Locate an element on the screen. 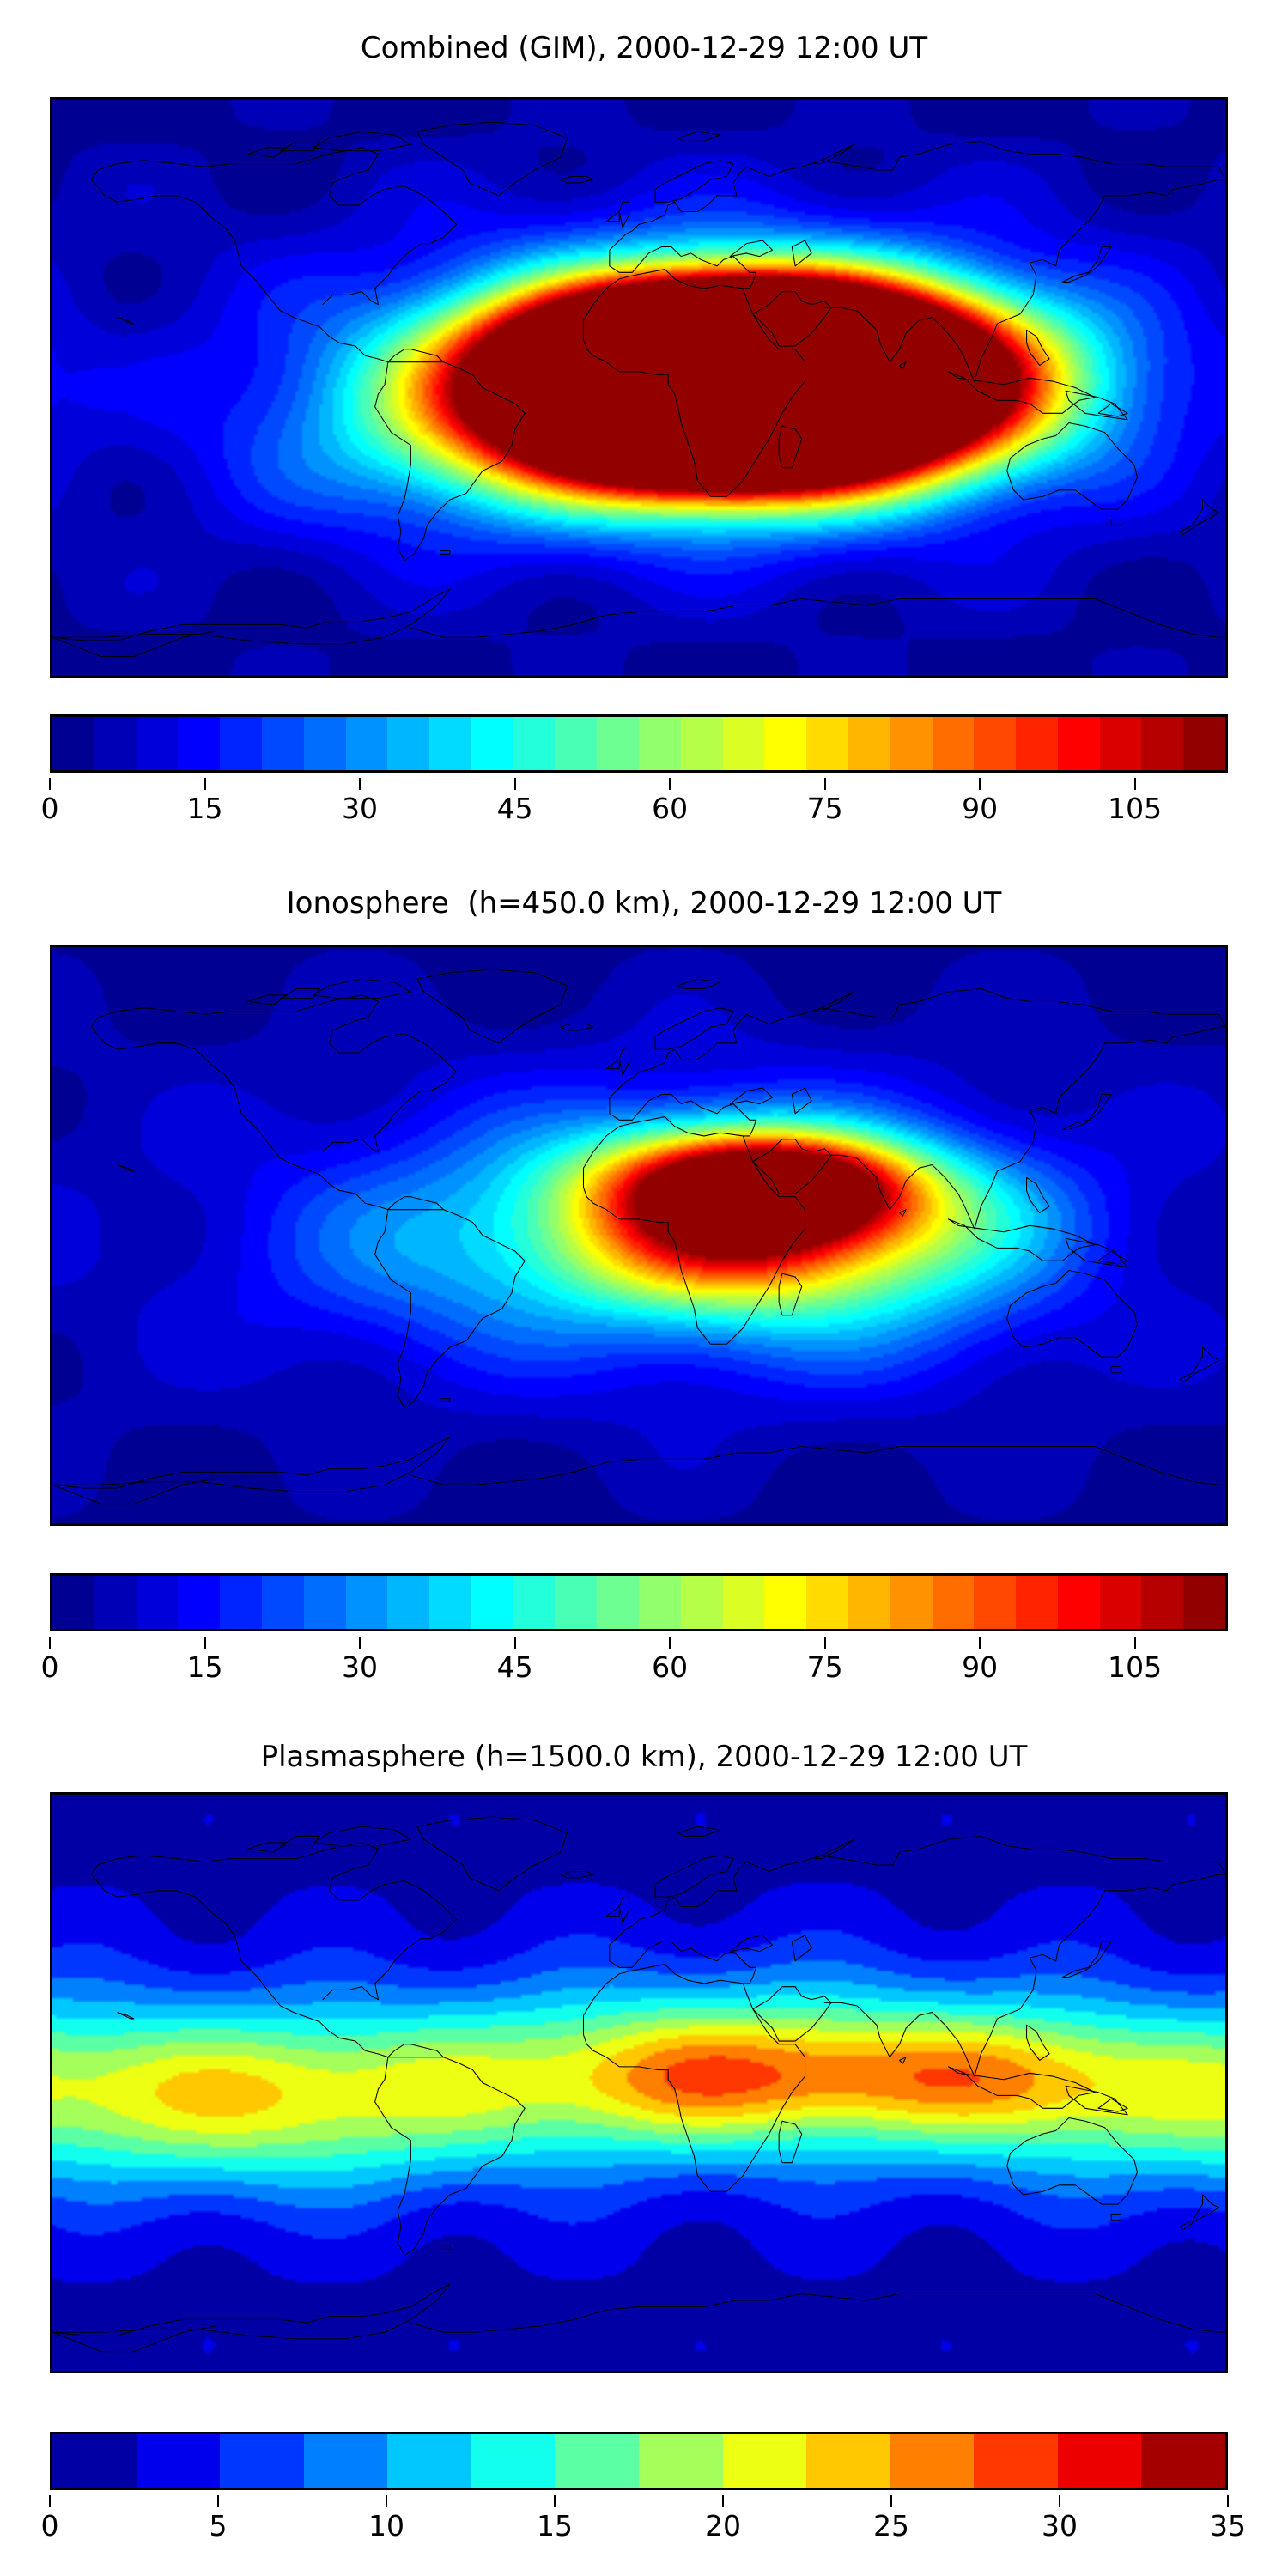  colorbar-tick-label: 10 is located at coordinates (386, 2526).